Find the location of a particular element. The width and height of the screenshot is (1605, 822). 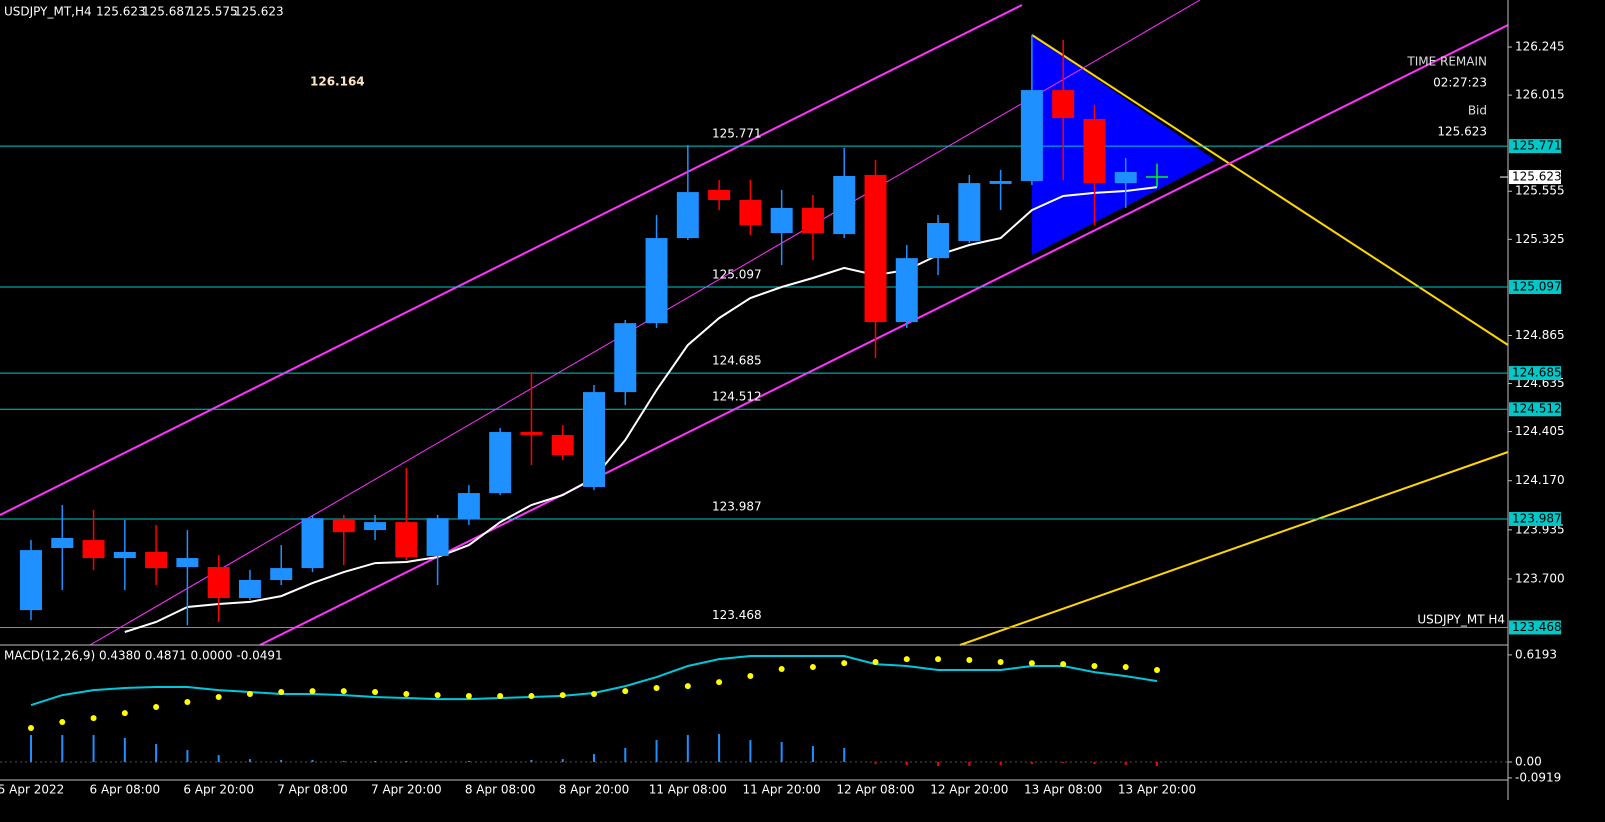

ohlc-close: 125.623 is located at coordinates (259, 12).